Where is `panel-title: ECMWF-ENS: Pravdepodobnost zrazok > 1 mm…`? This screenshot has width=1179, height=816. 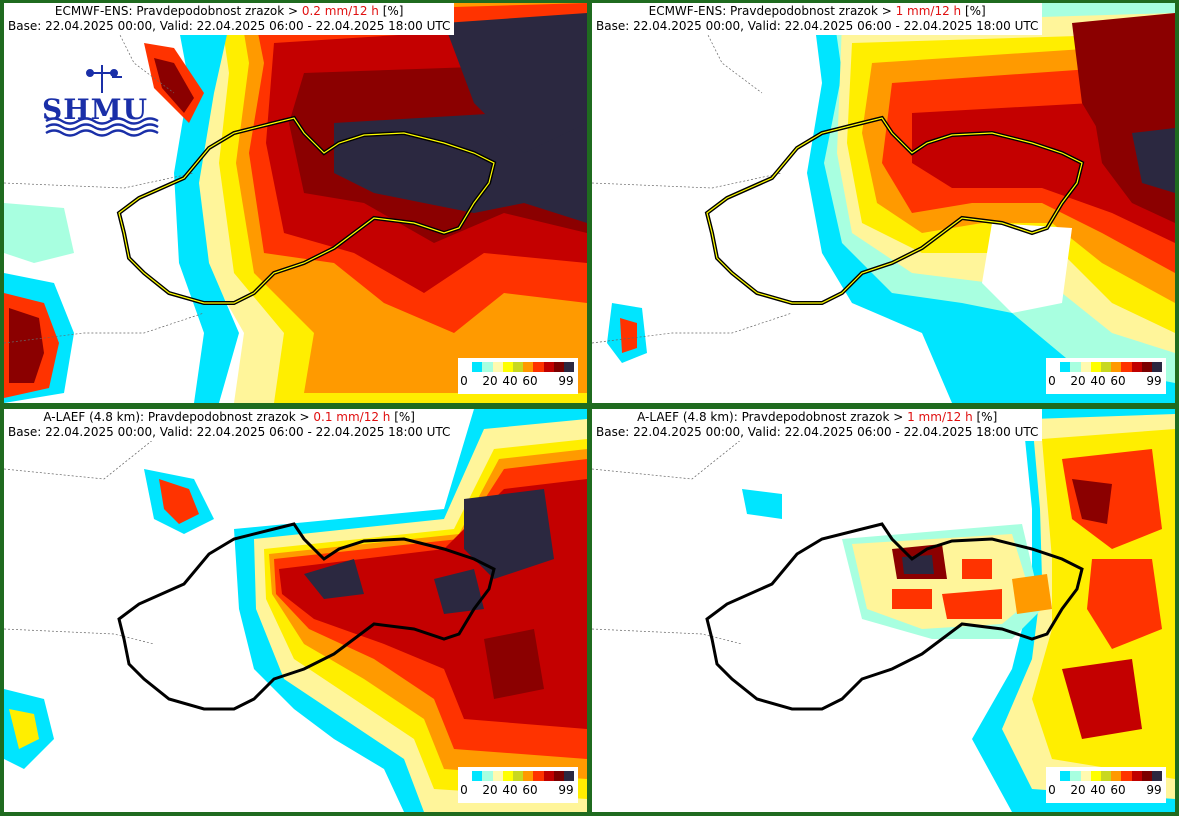
panel-title: ECMWF-ENS: Pravdepodobnost zrazok > 1 mm… is located at coordinates (817, 19).